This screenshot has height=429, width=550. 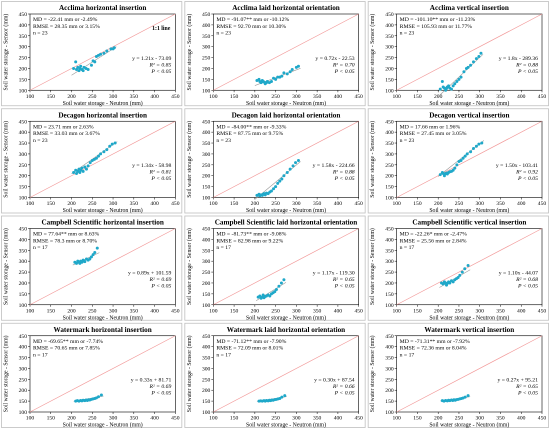 I want to click on equation-text: y = 1.17x - 119.30, so click(x=334, y=273).